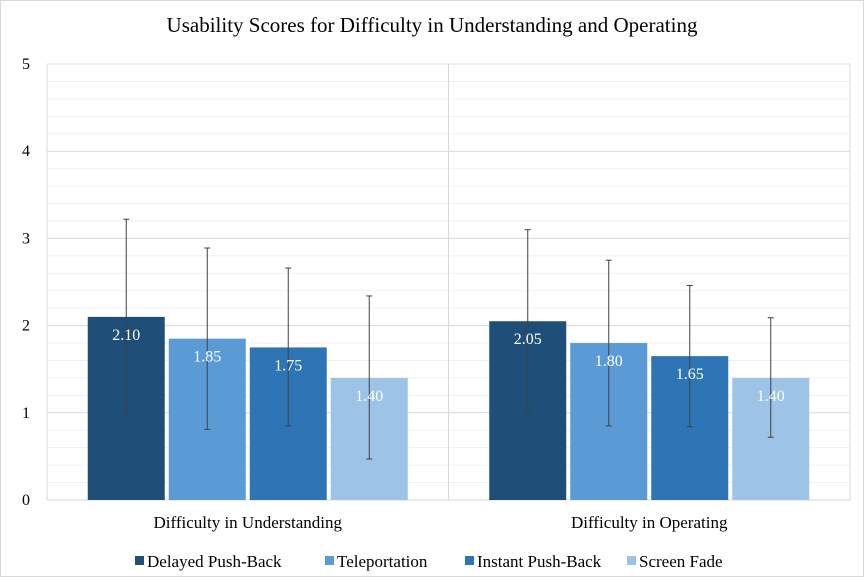  What do you see at coordinates (681, 561) in the screenshot?
I see `legend-label: Screen Fade` at bounding box center [681, 561].